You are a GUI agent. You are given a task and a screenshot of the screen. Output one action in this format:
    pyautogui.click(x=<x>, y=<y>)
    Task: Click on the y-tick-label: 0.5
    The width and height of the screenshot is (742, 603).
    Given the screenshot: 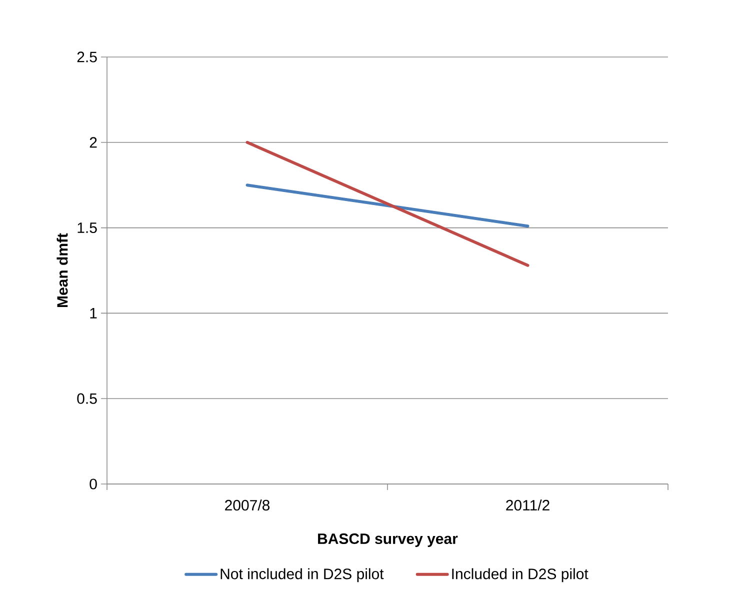 What is the action you would take?
    pyautogui.click(x=87, y=398)
    